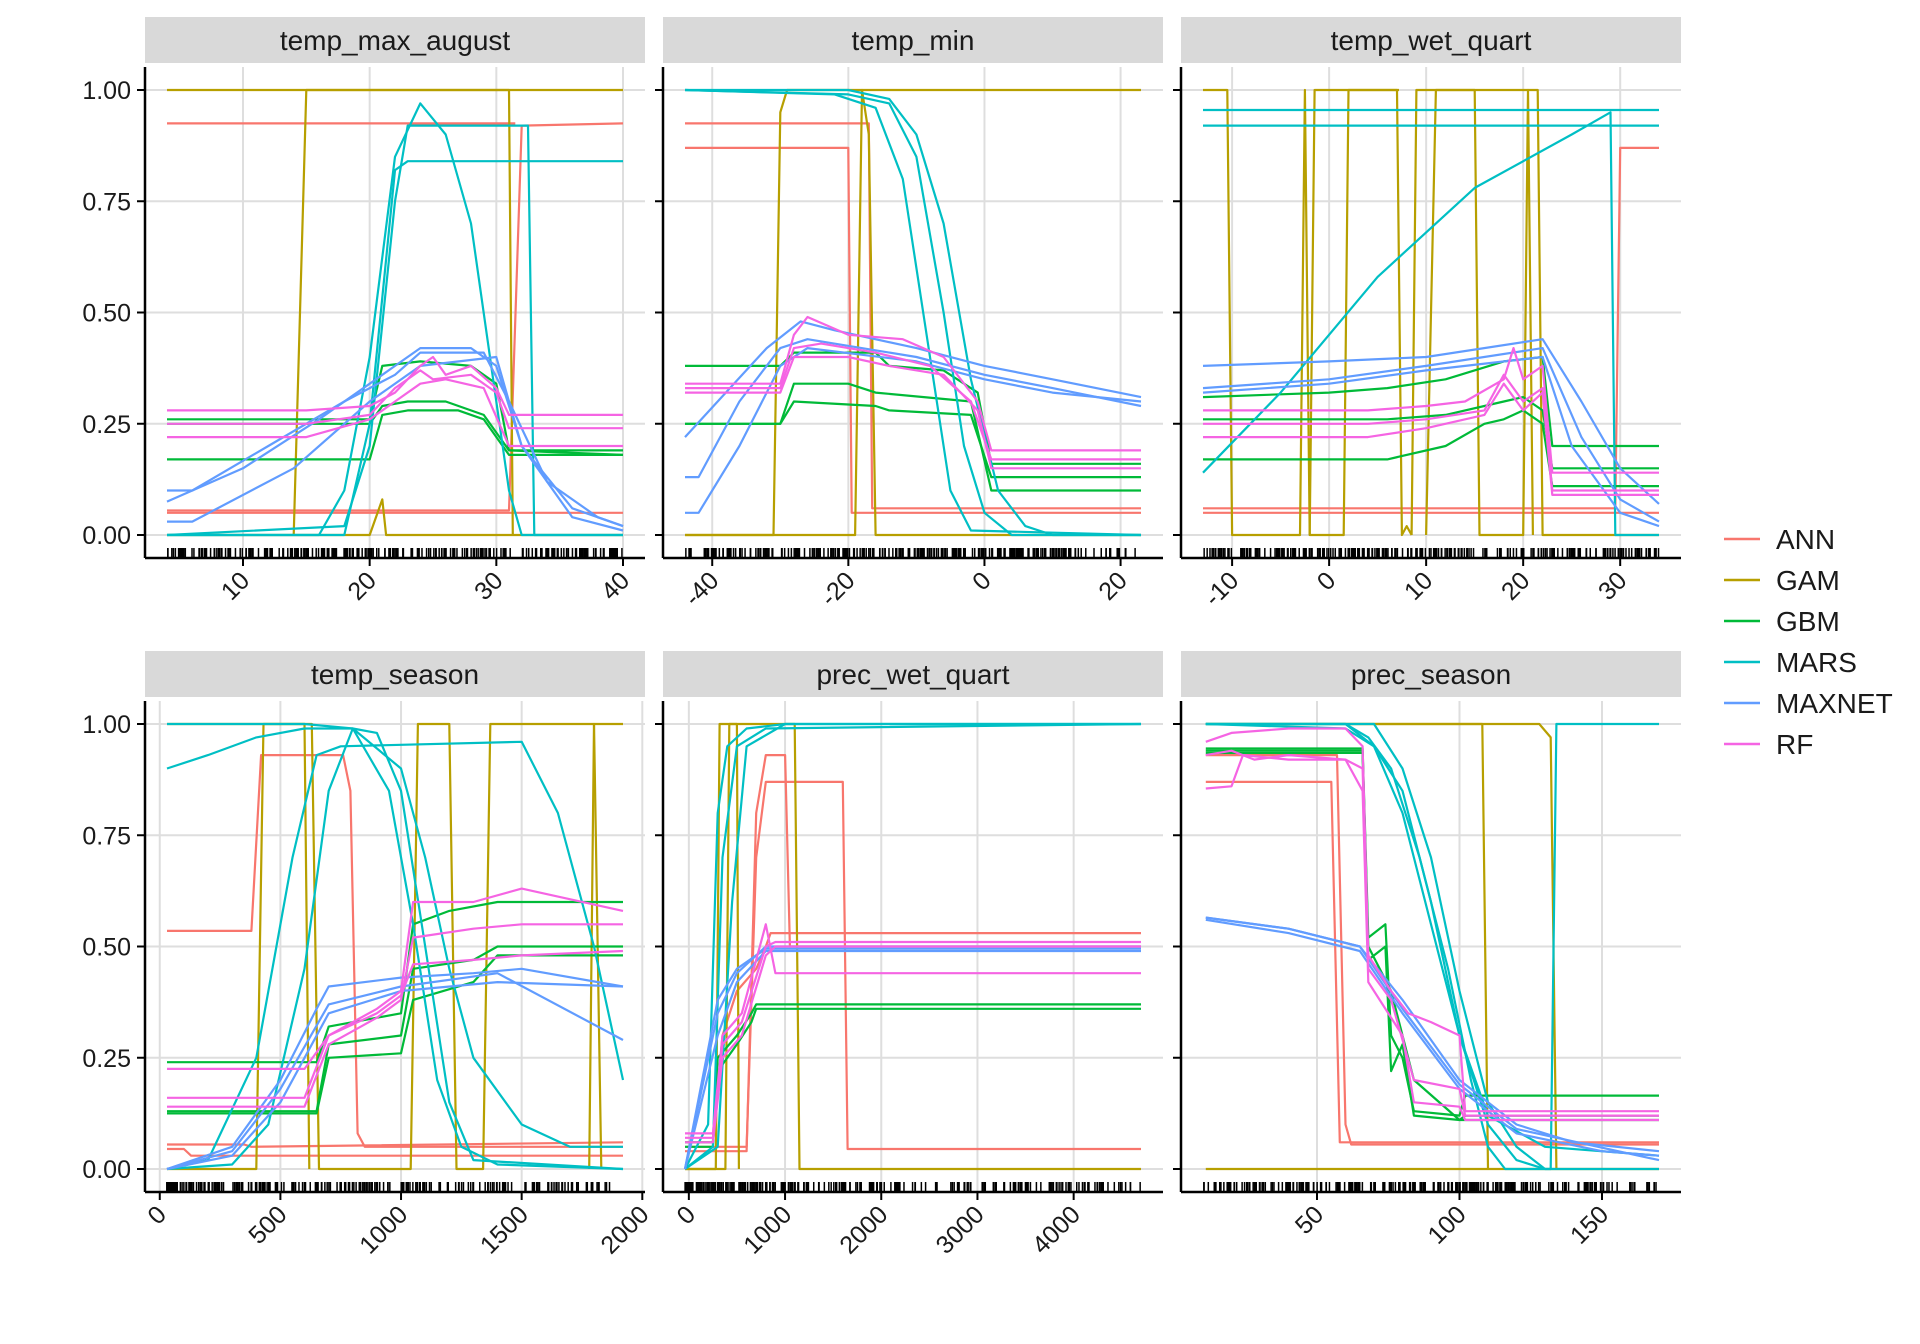  What do you see at coordinates (106, 836) in the screenshot?
I see `tick-label-y: 0.75` at bounding box center [106, 836].